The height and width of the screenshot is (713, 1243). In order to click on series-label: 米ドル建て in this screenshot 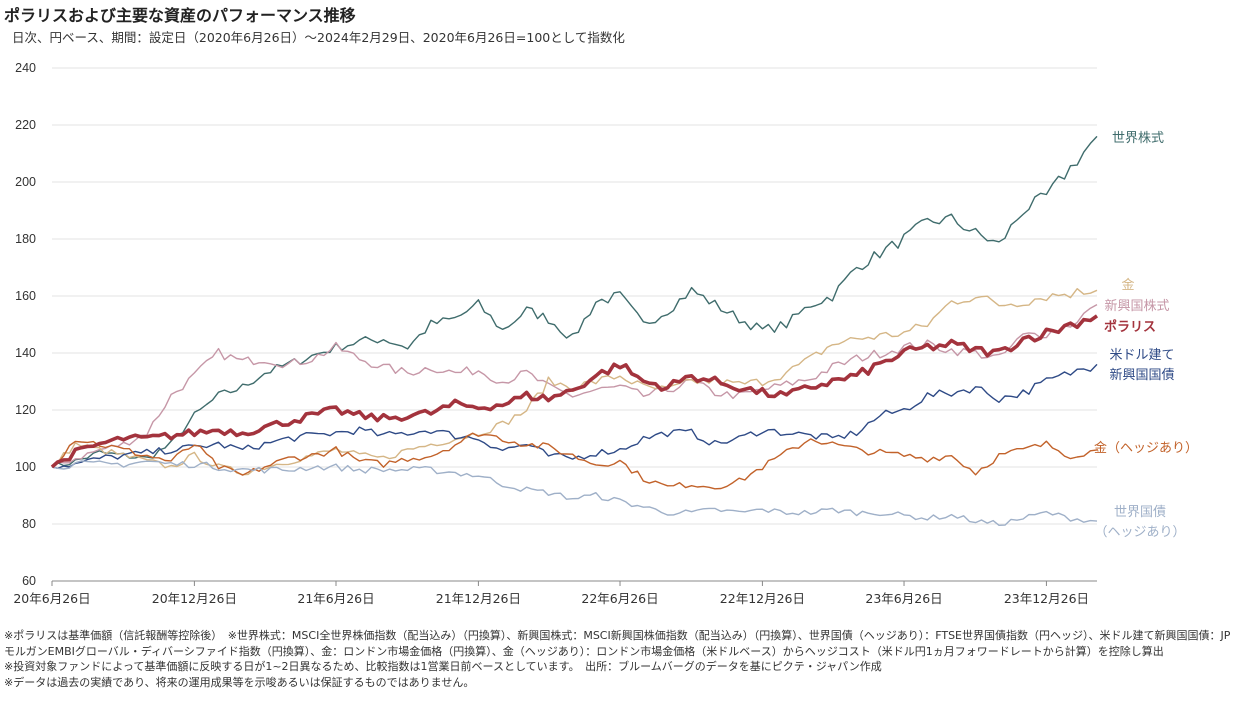, I will do `click(1141, 355)`.